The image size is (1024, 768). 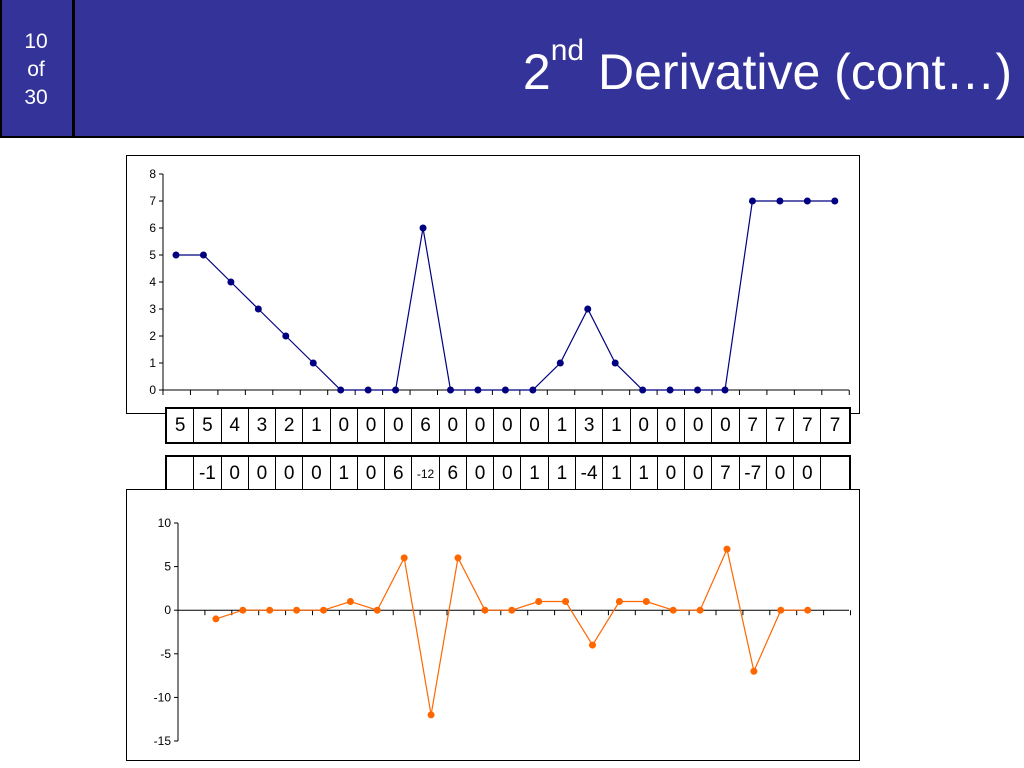 What do you see at coordinates (511, 631) in the screenshot?
I see `series-line` at bounding box center [511, 631].